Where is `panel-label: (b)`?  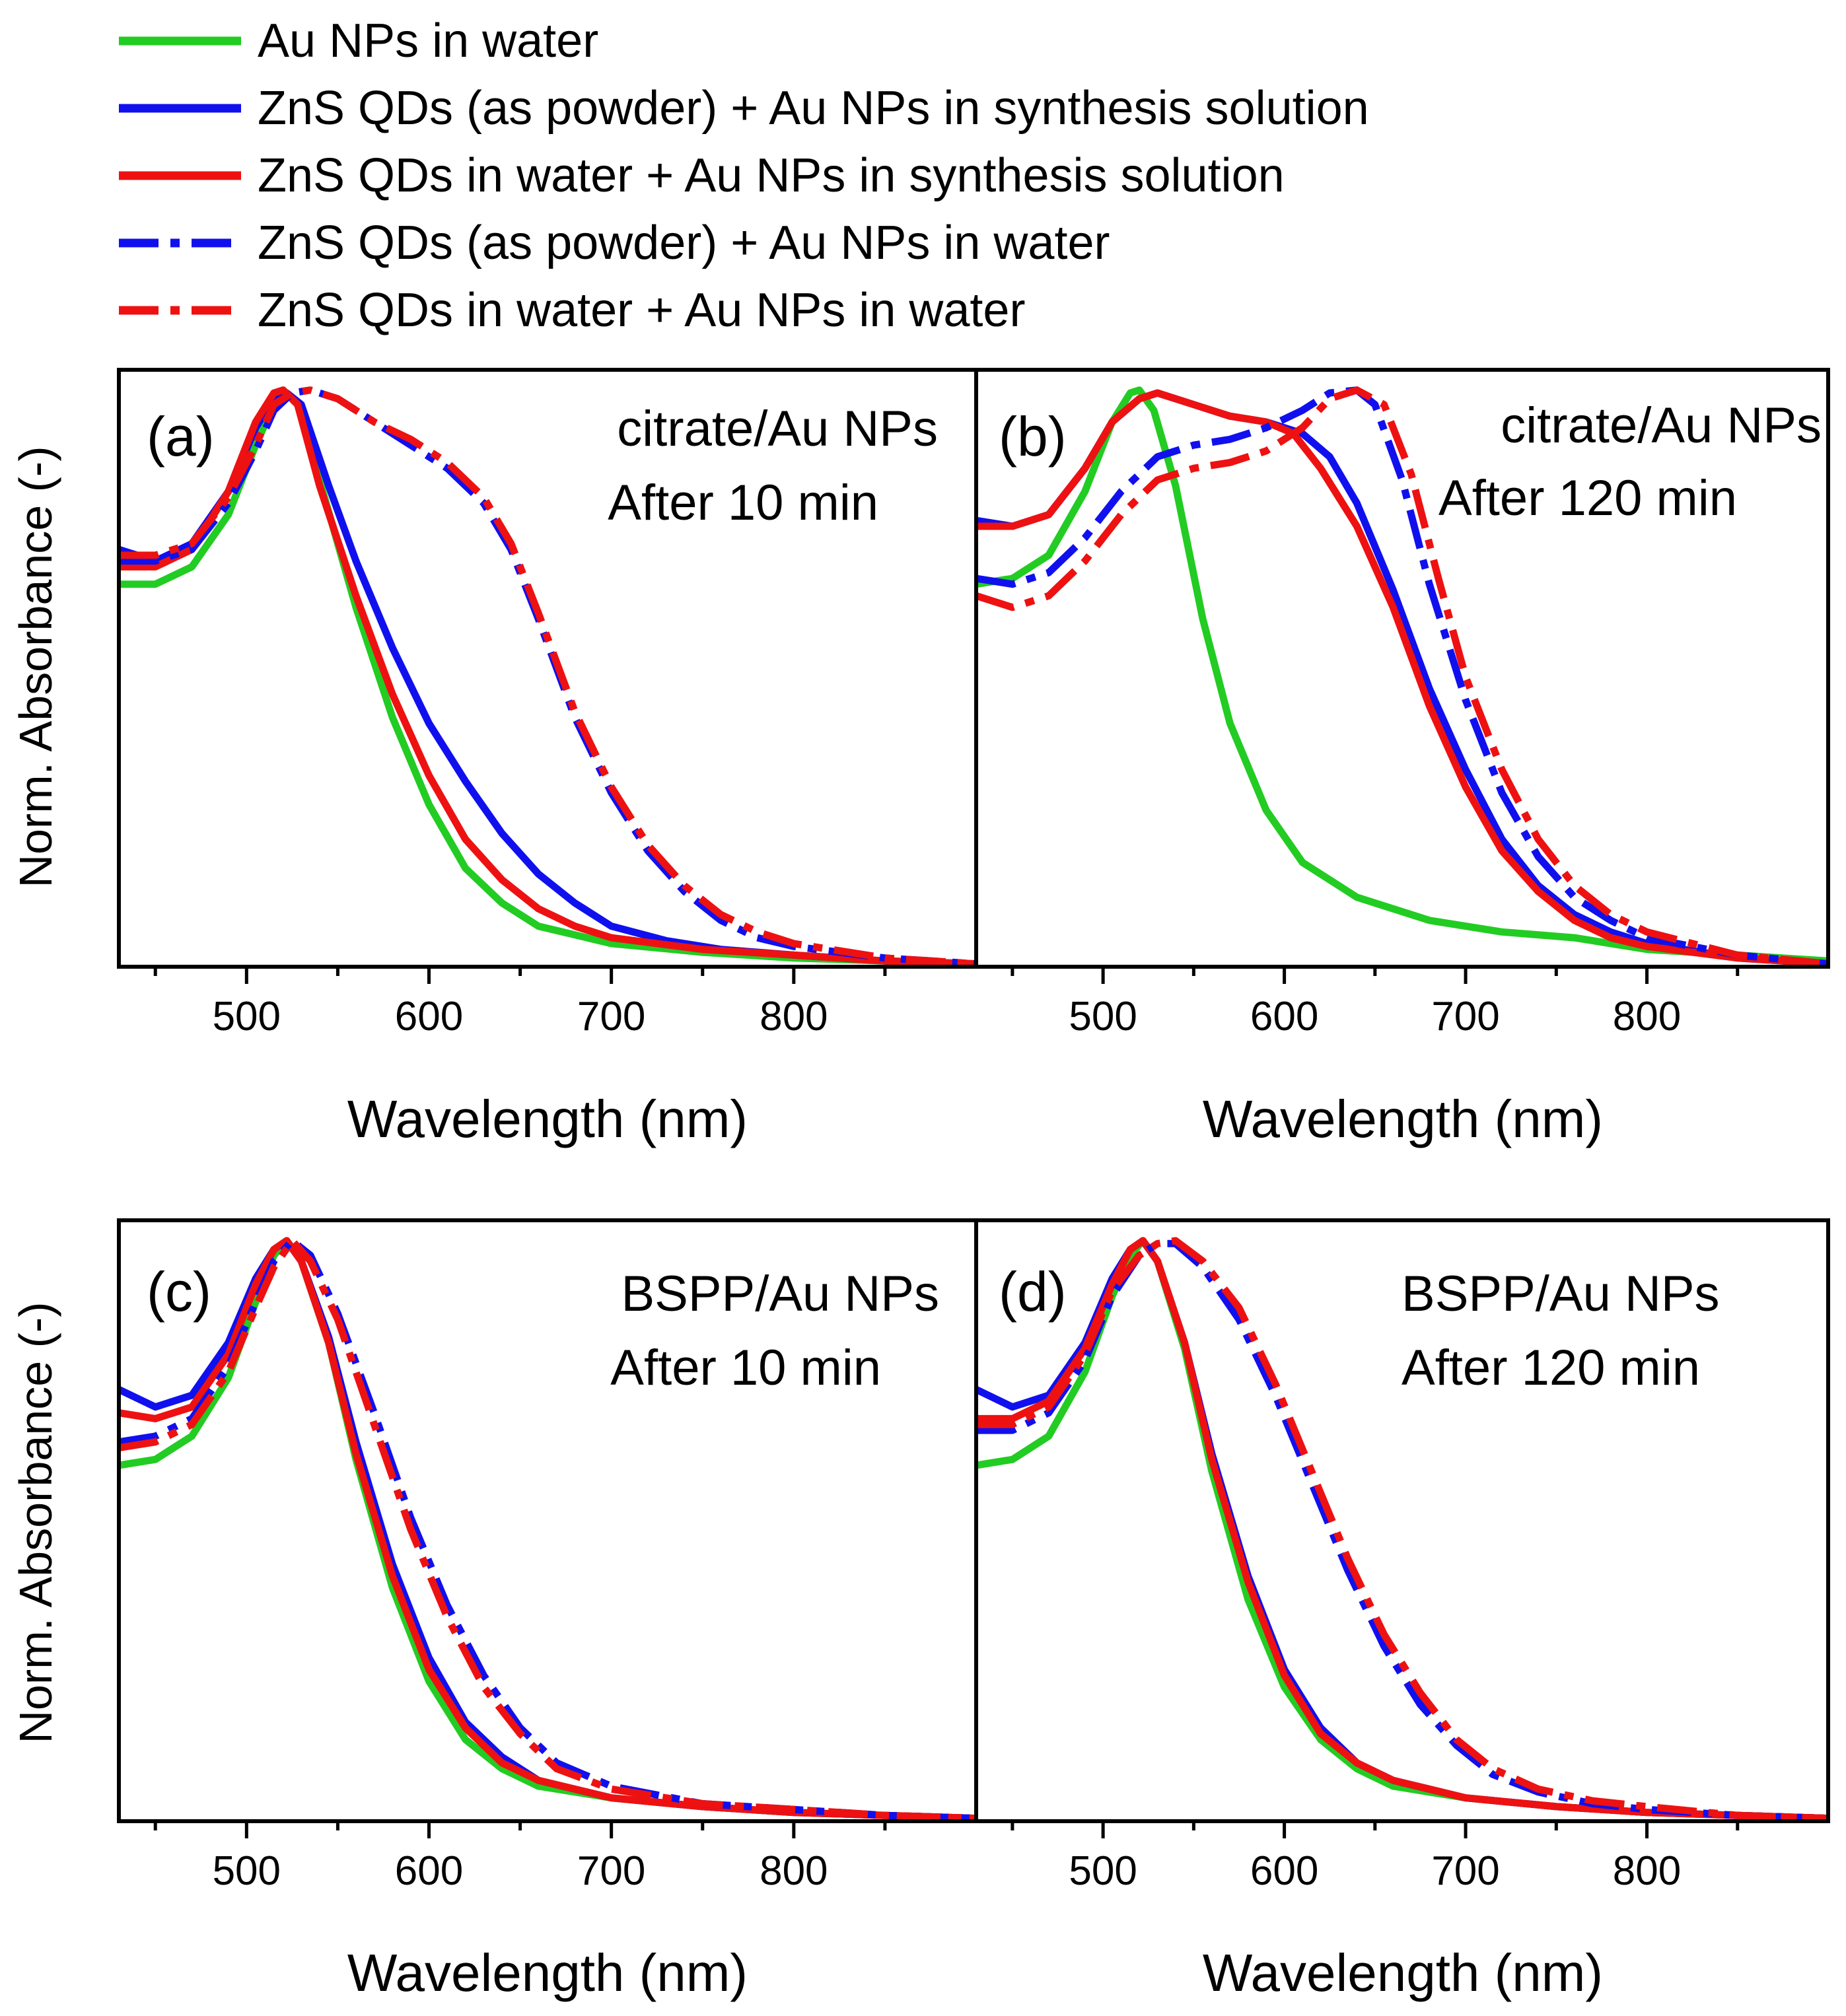 panel-label: (b) is located at coordinates (1033, 436).